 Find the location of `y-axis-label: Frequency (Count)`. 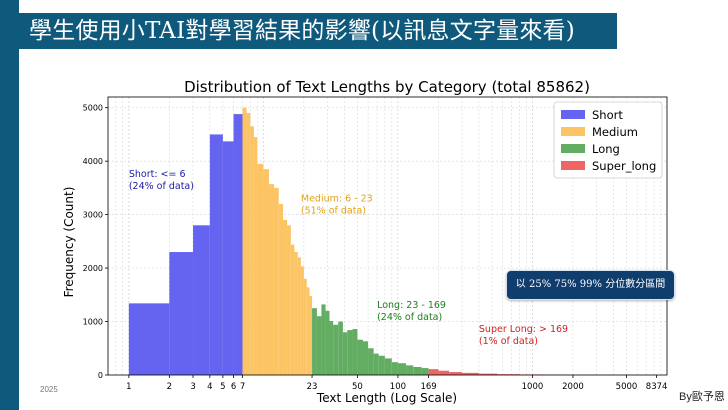

y-axis-label: Frequency (Count) is located at coordinates (69, 242).